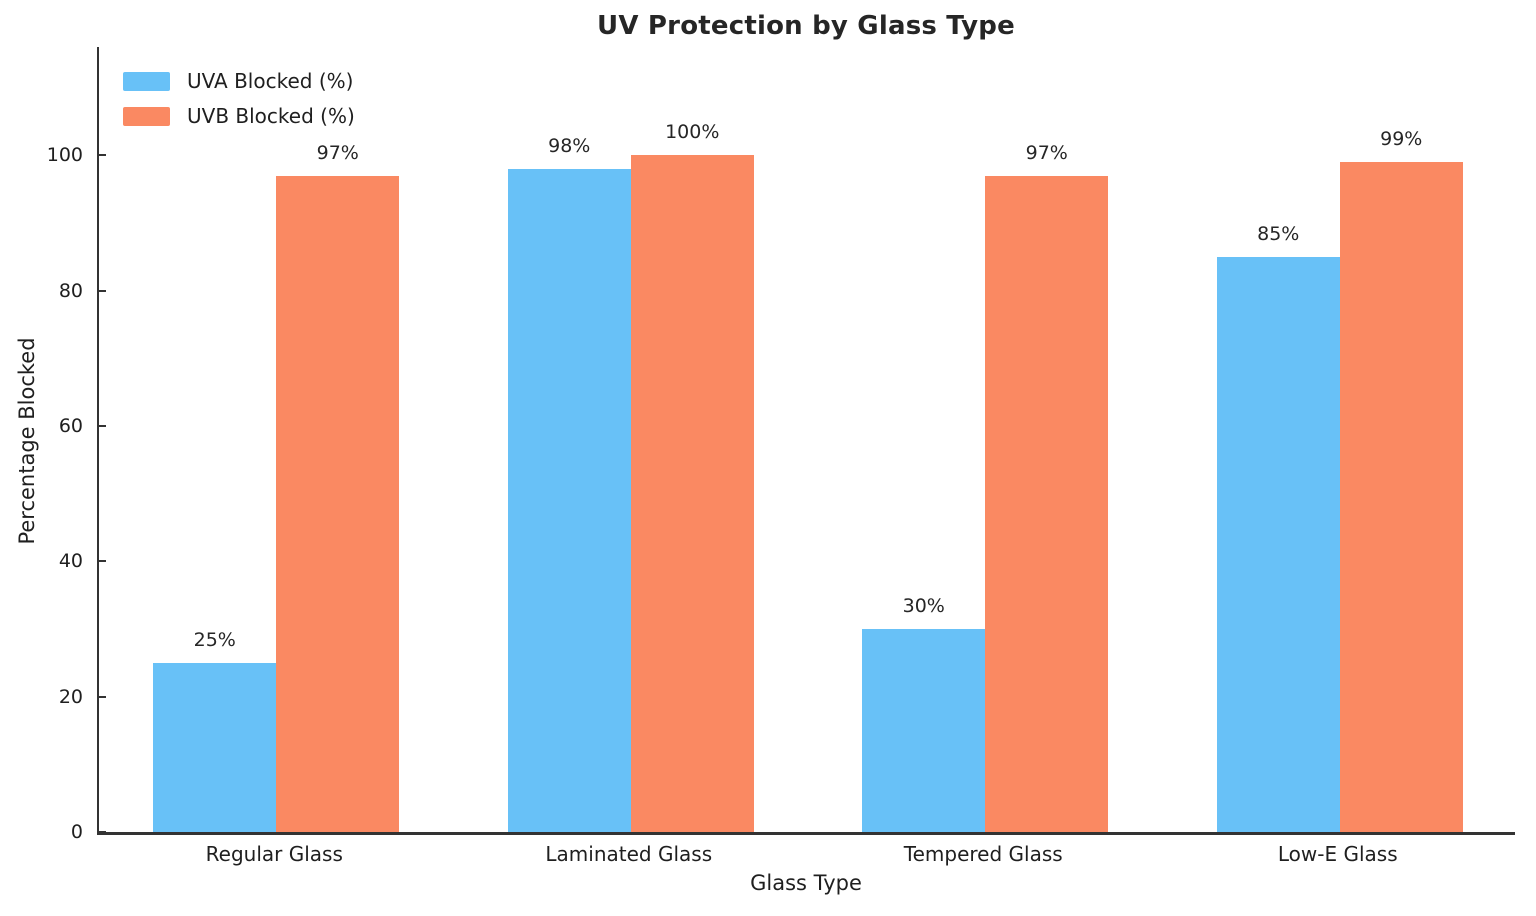 The width and height of the screenshot is (1536, 916). Describe the element at coordinates (692, 132) in the screenshot. I see `bar-value-label: 100%` at that location.